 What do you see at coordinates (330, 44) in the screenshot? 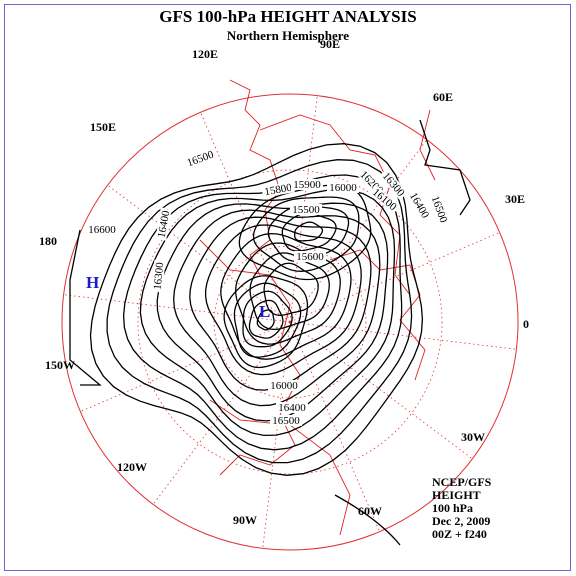
I see `longitude-label: 90E` at bounding box center [330, 44].